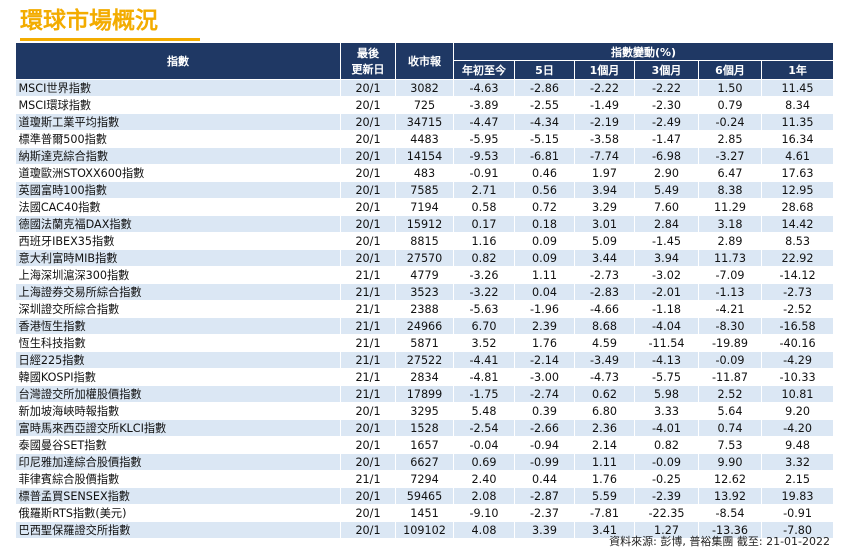 The width and height of the screenshot is (847, 551). I want to click on index-name-cell: 巴西聖保羅證交所指數, so click(178, 530).